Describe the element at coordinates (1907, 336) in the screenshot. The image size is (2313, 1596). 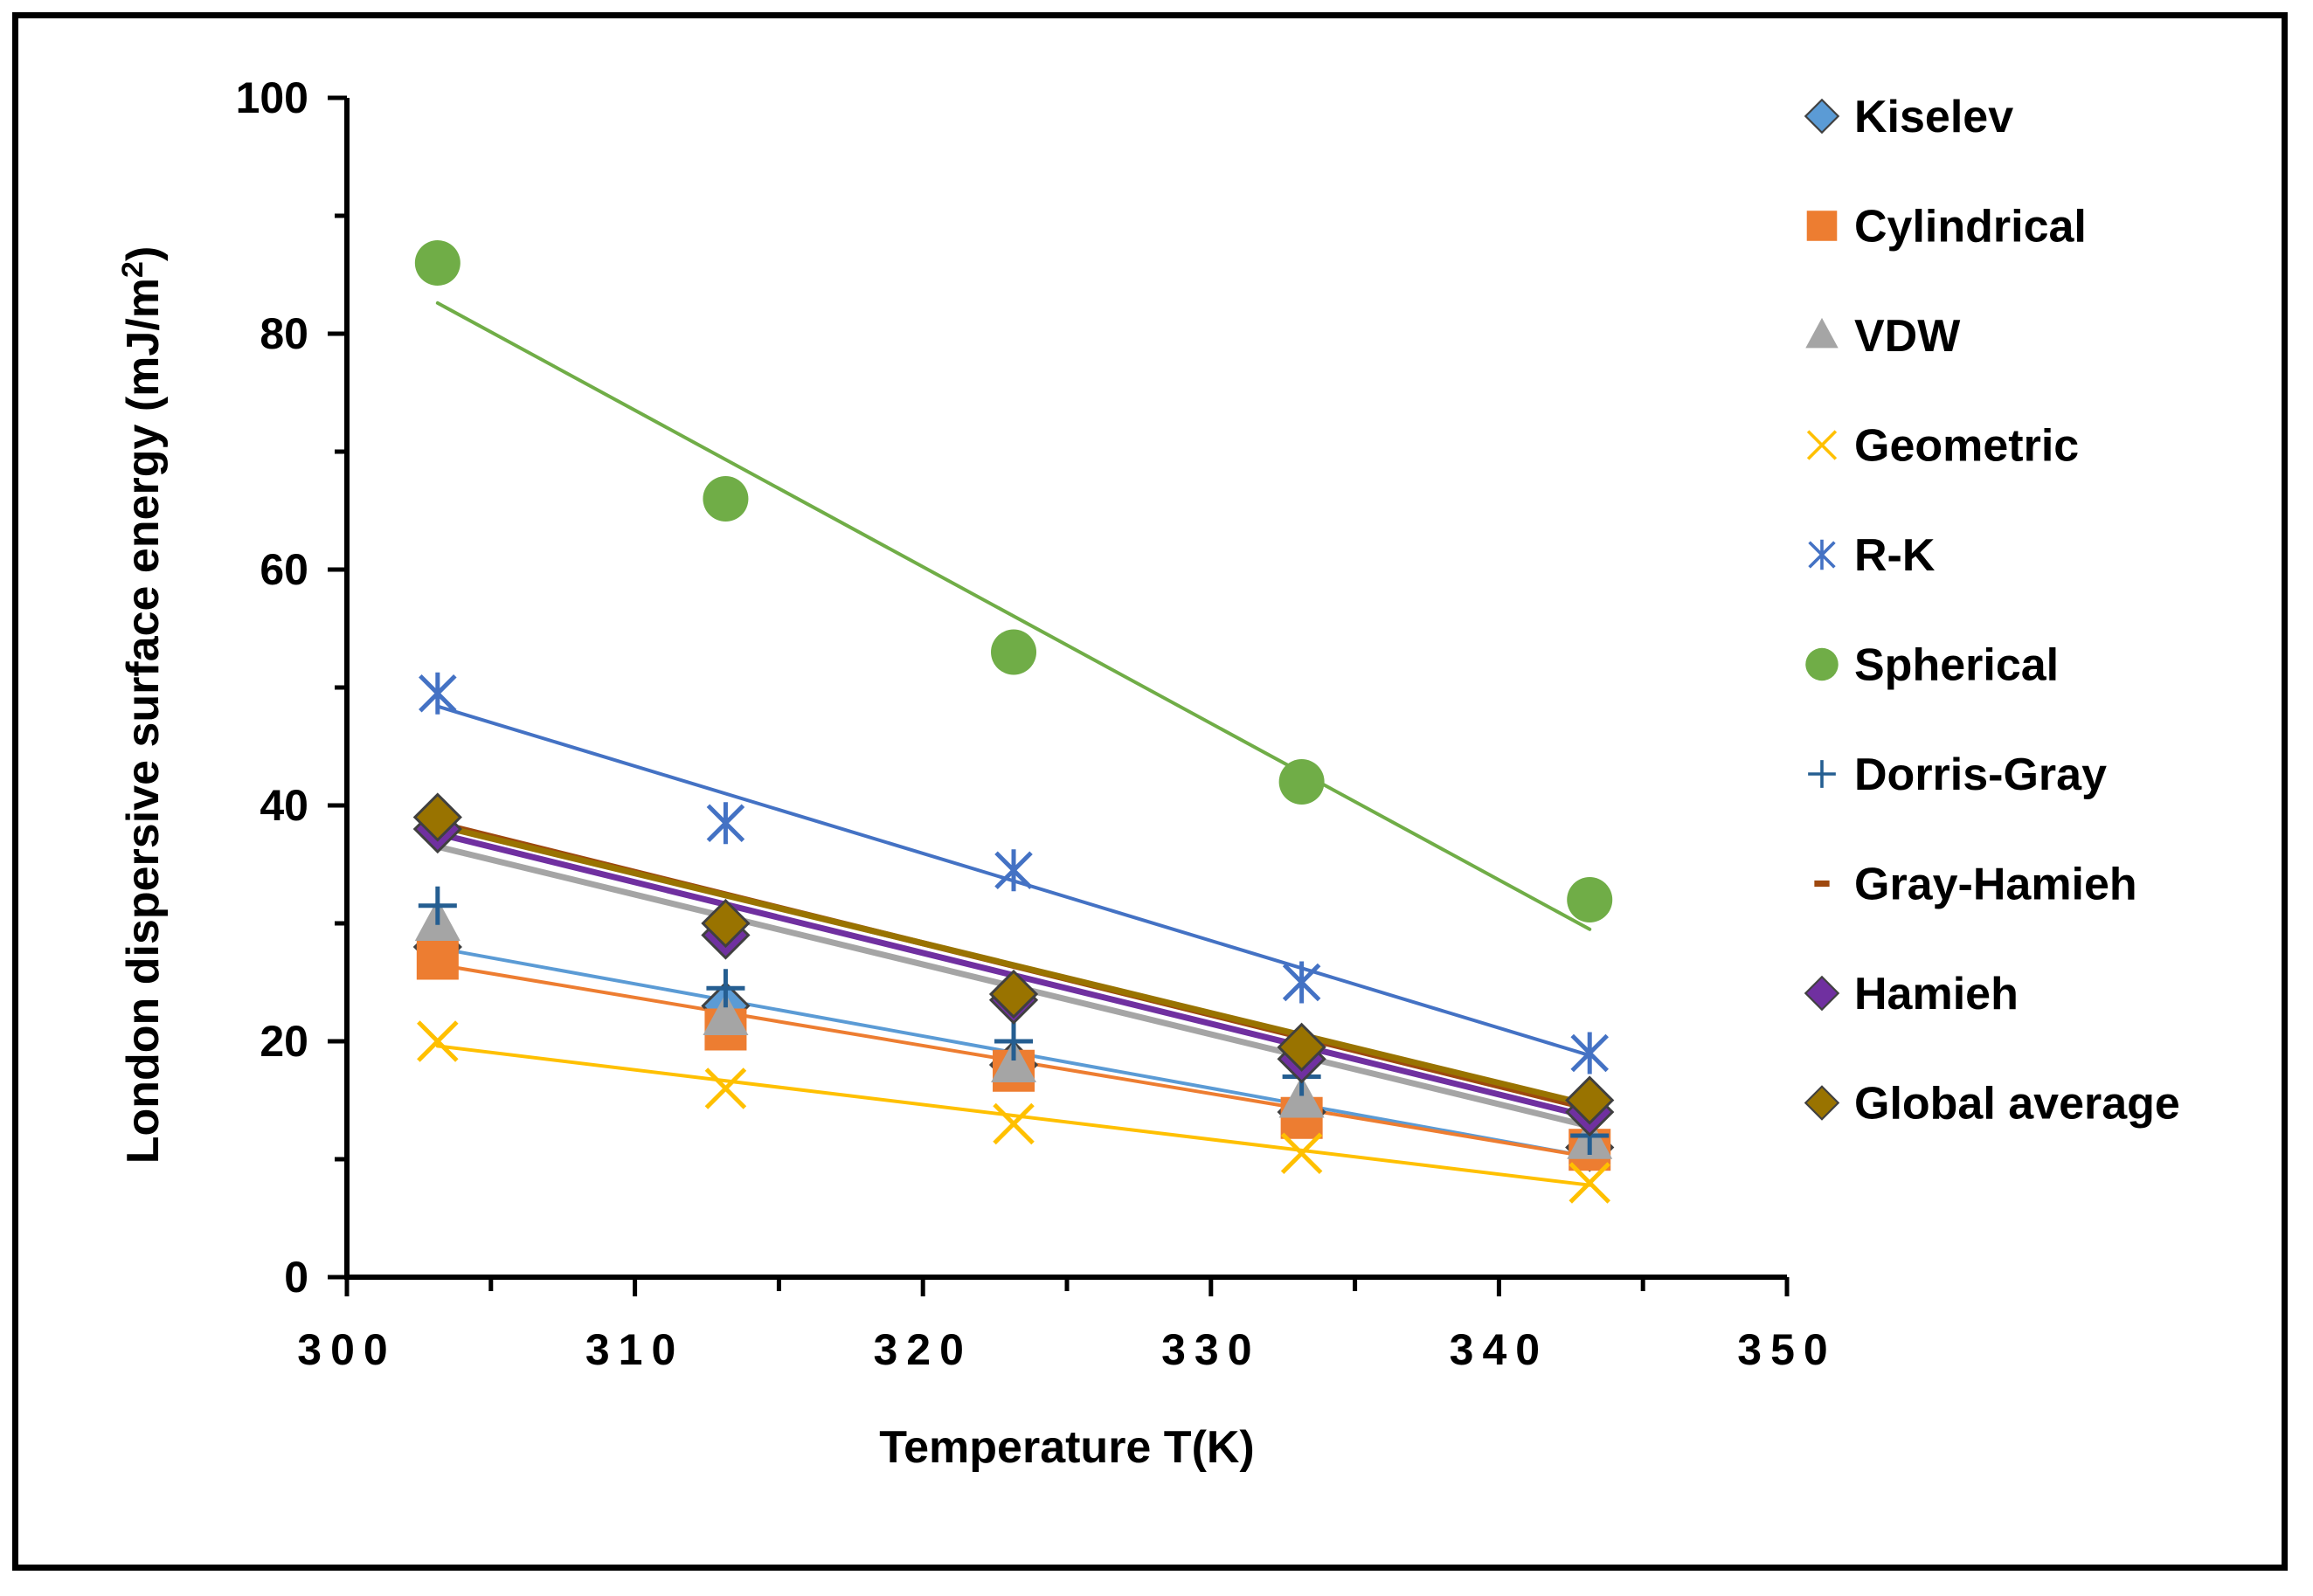
I see `legend-label-vdw: VDW` at that location.